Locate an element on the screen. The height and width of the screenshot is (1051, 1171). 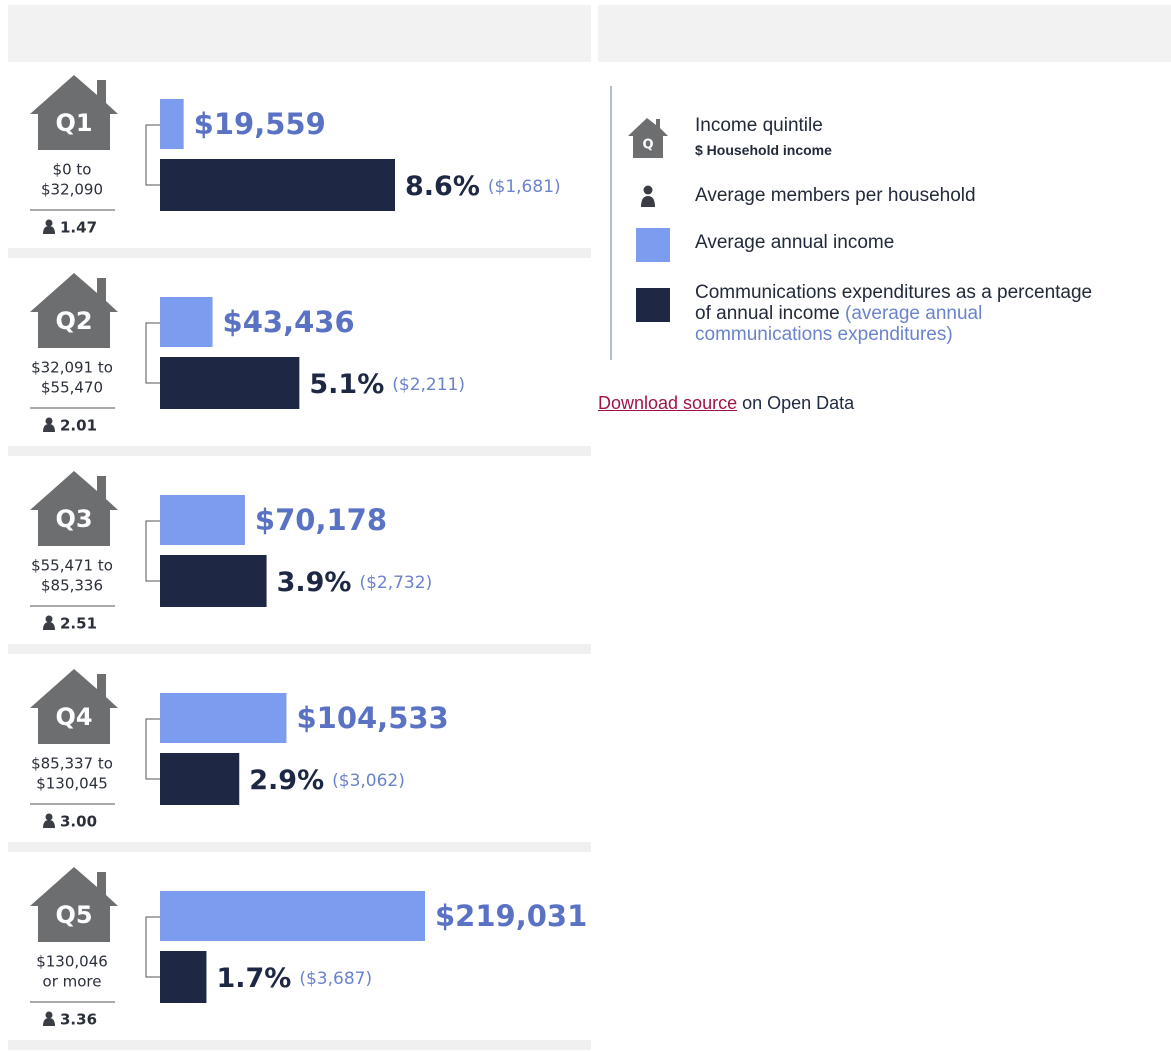
income-range: $55,470 is located at coordinates (72, 388).